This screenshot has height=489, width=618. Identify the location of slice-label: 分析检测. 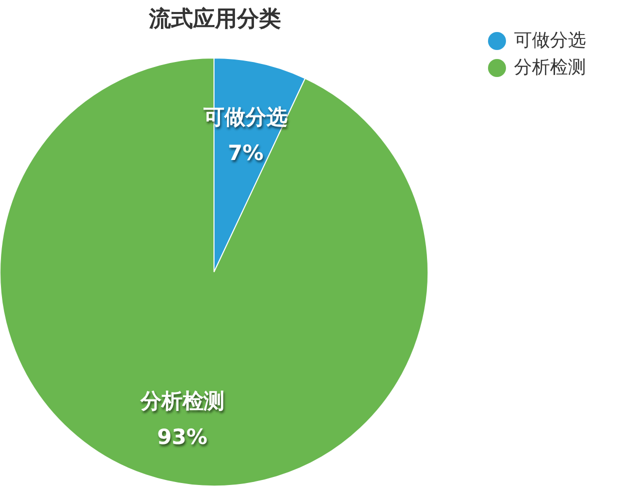
(181, 401).